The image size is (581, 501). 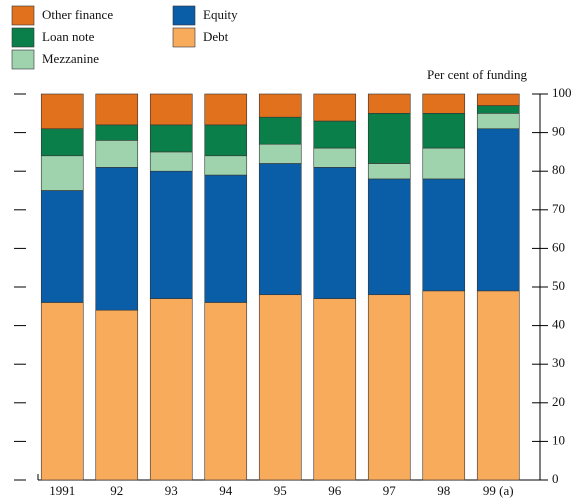 What do you see at coordinates (477, 74) in the screenshot?
I see `y-axis-label: Per cent of funding` at bounding box center [477, 74].